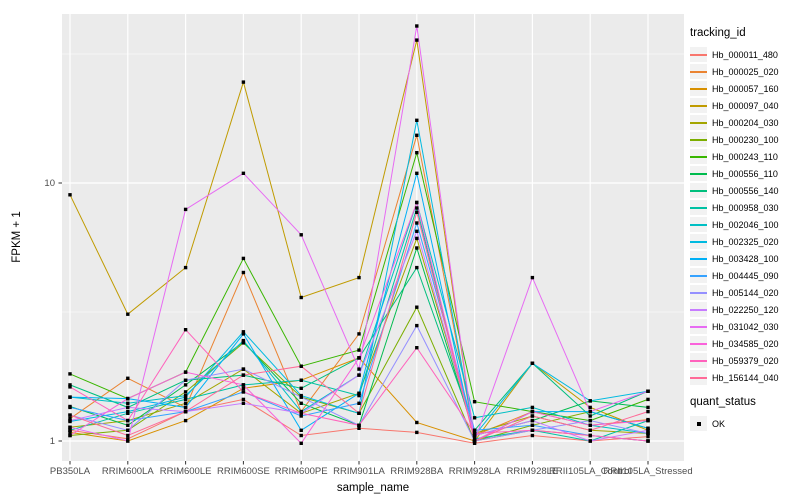 The width and height of the screenshot is (800, 500). What do you see at coordinates (745, 343) in the screenshot?
I see `legend-item-label: Hb_034585_020` at bounding box center [745, 343].